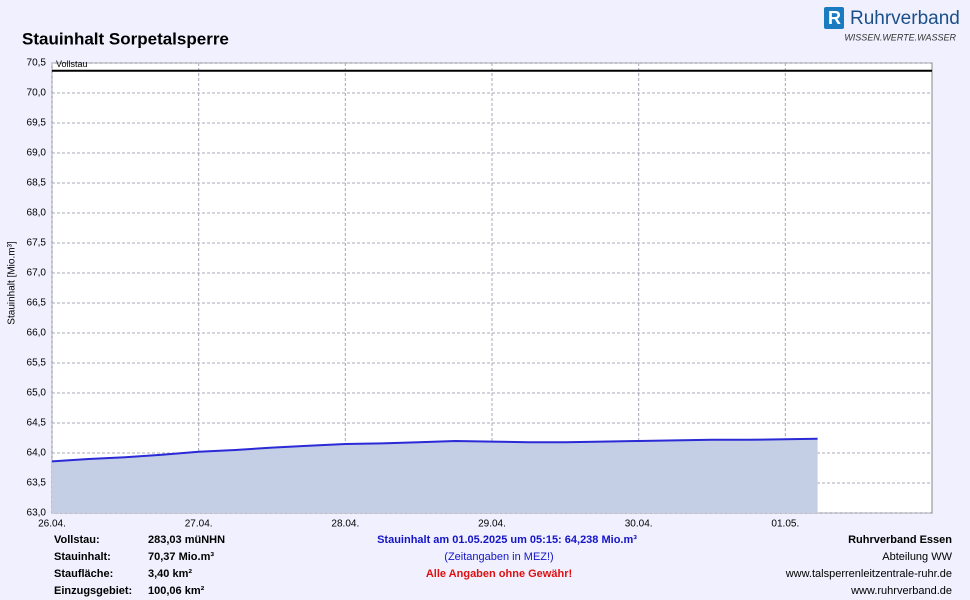 The image size is (970, 600). What do you see at coordinates (37, 453) in the screenshot?
I see `y-tick-label: 64,0` at bounding box center [37, 453].